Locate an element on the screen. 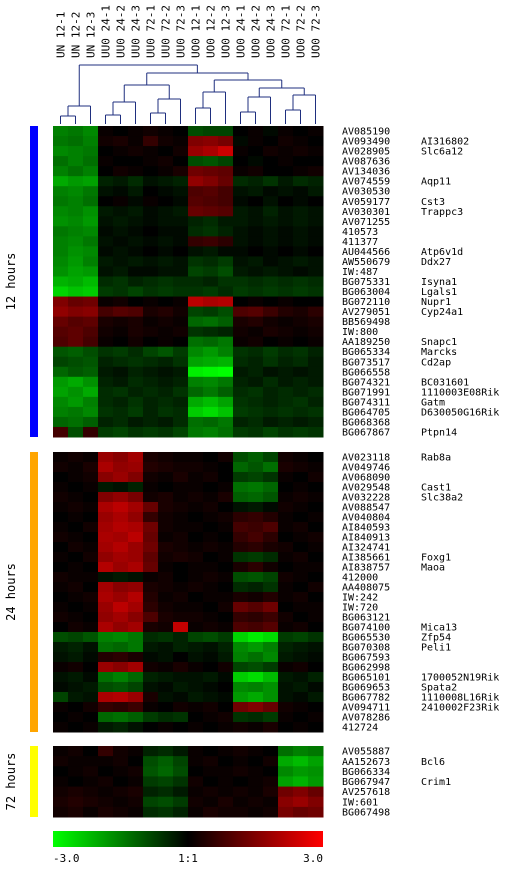 This screenshot has width=508, height=874. row-id-label: BB569498 is located at coordinates (366, 322).